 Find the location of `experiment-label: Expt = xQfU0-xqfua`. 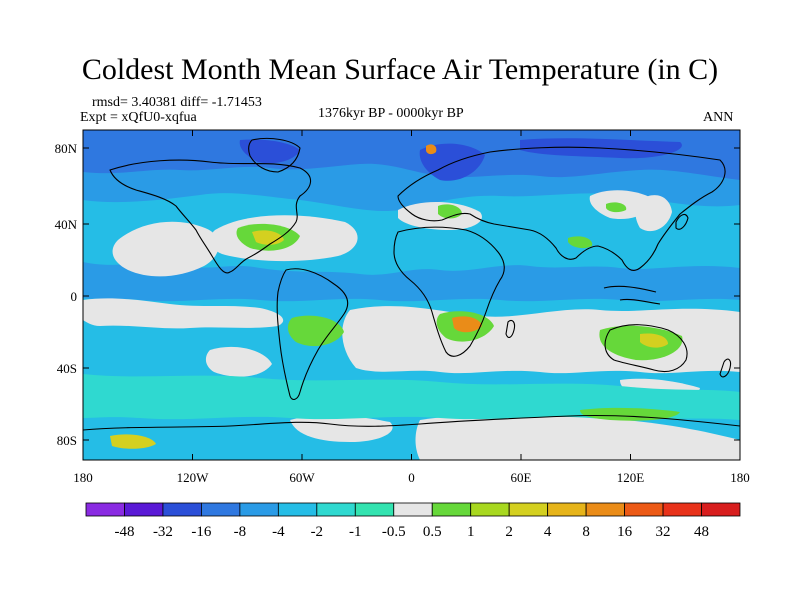

experiment-label: Expt = xQfU0-xqfua is located at coordinates (138, 117).